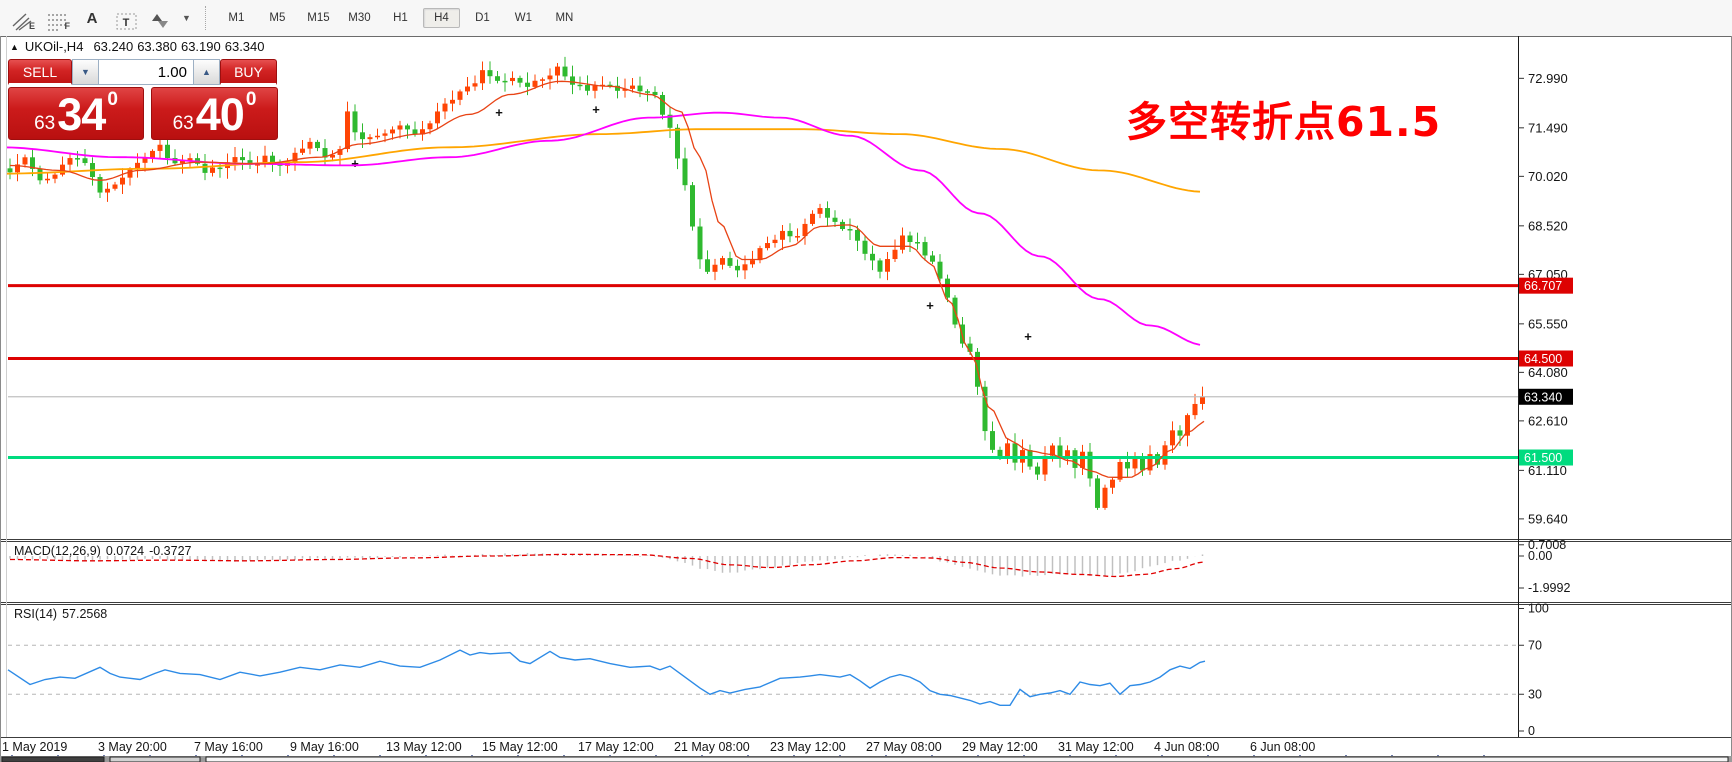  Describe the element at coordinates (520, 747) in the screenshot. I see `svg-text: 15 May 12:00` at that location.